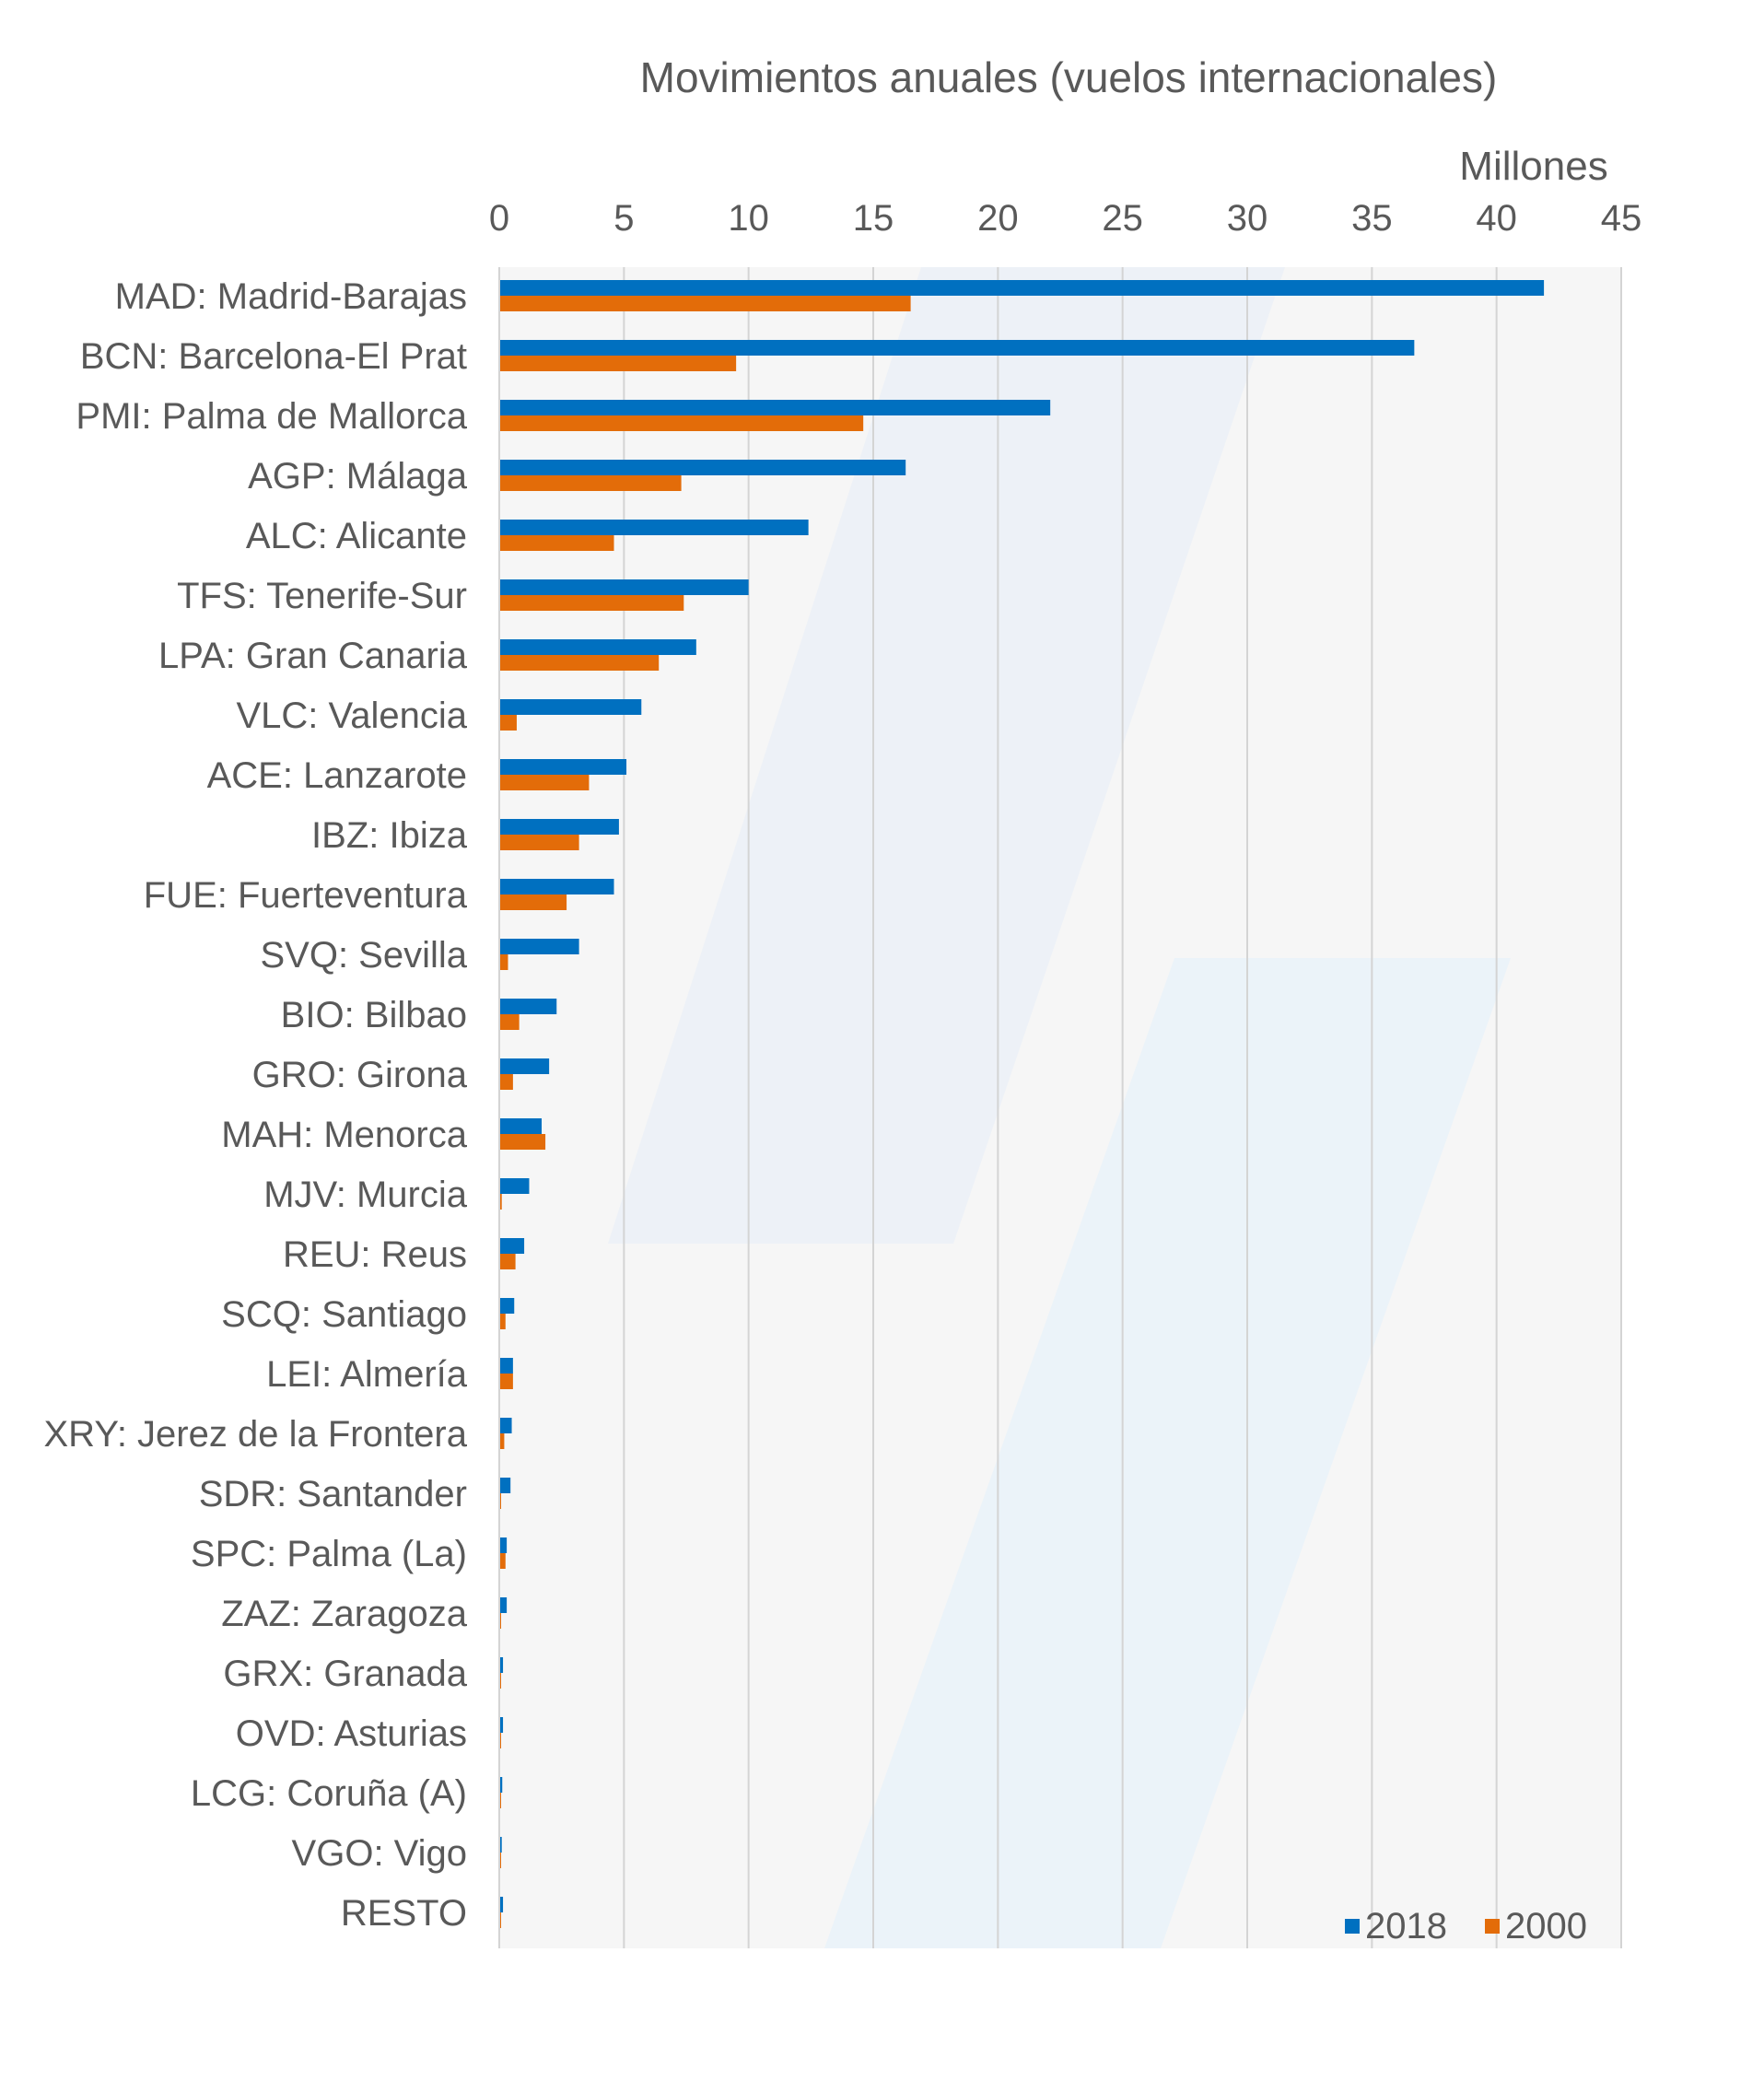  What do you see at coordinates (1546, 1927) in the screenshot?
I see `legend-label-2000: 2000` at bounding box center [1546, 1927].